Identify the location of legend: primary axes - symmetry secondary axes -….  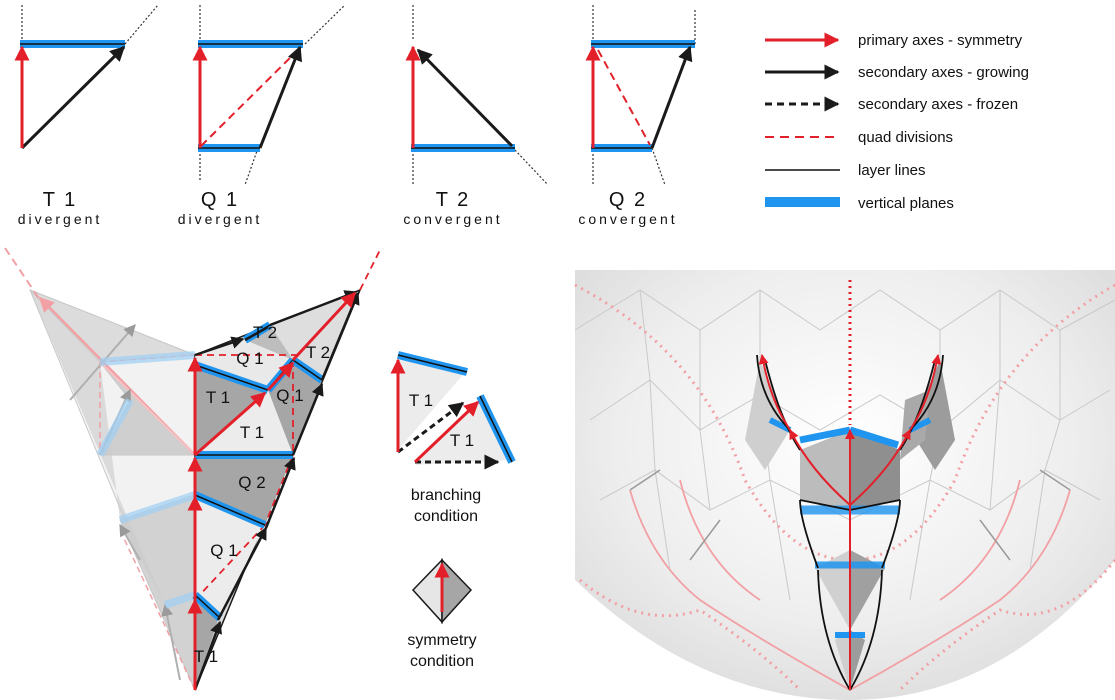
(897, 122).